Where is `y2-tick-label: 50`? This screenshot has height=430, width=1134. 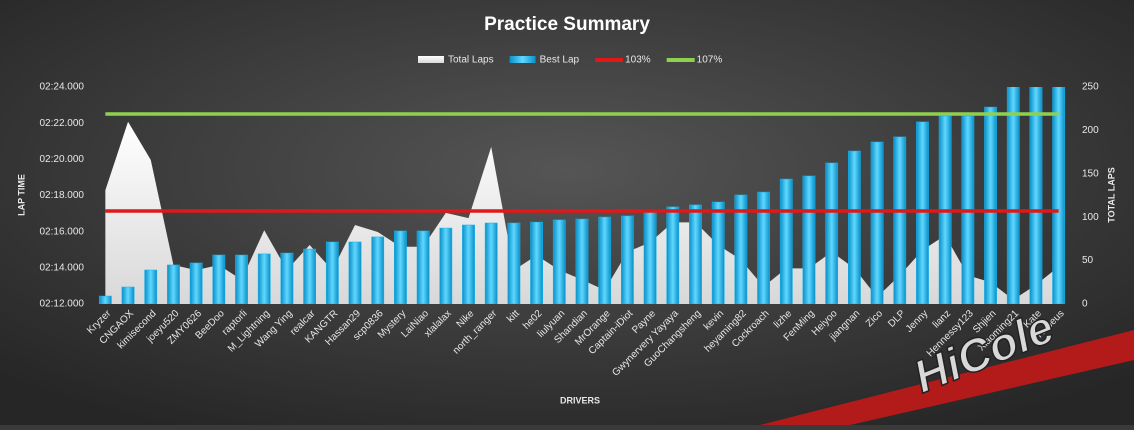
y2-tick-label: 50 is located at coordinates (1088, 260).